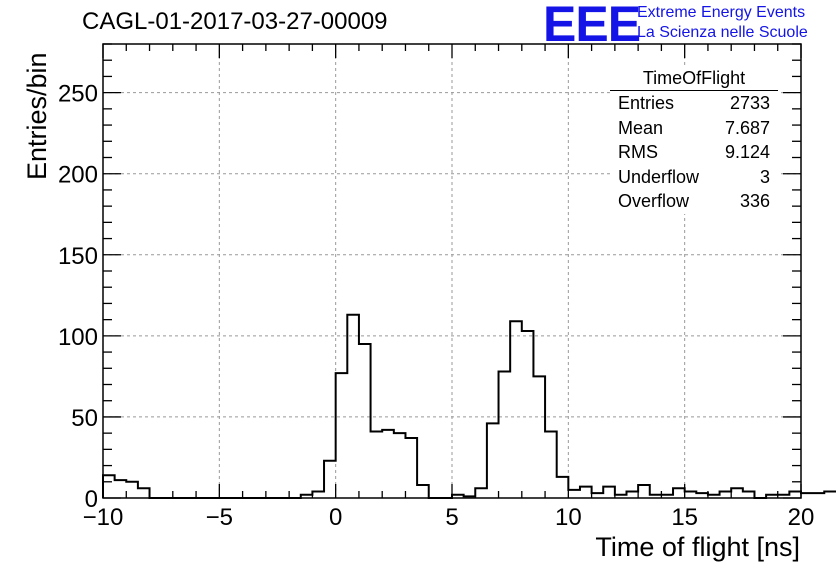 This screenshot has width=836, height=572. What do you see at coordinates (722, 32) in the screenshot?
I see `logo-line-2: La Scienza nelle Scuole` at bounding box center [722, 32].